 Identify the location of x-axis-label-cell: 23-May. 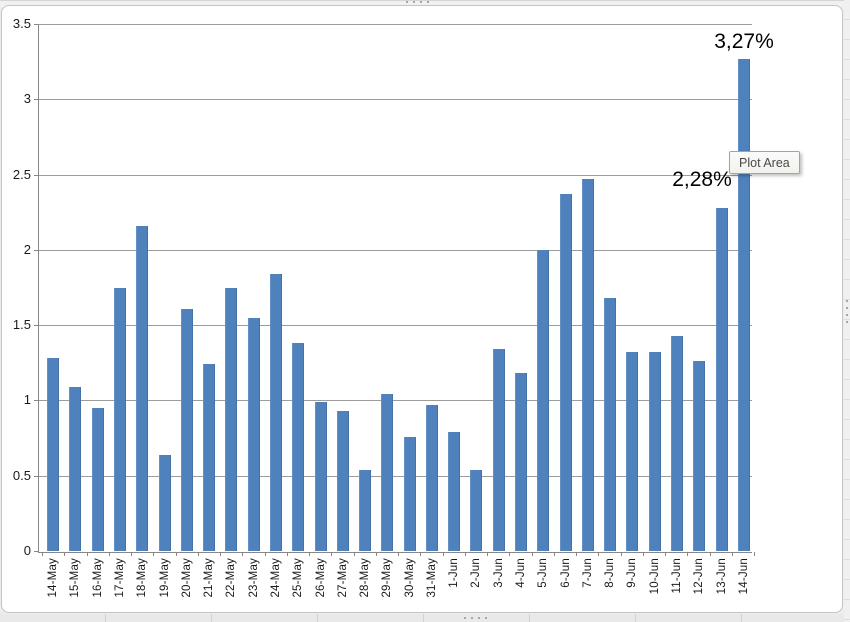
(254, 585).